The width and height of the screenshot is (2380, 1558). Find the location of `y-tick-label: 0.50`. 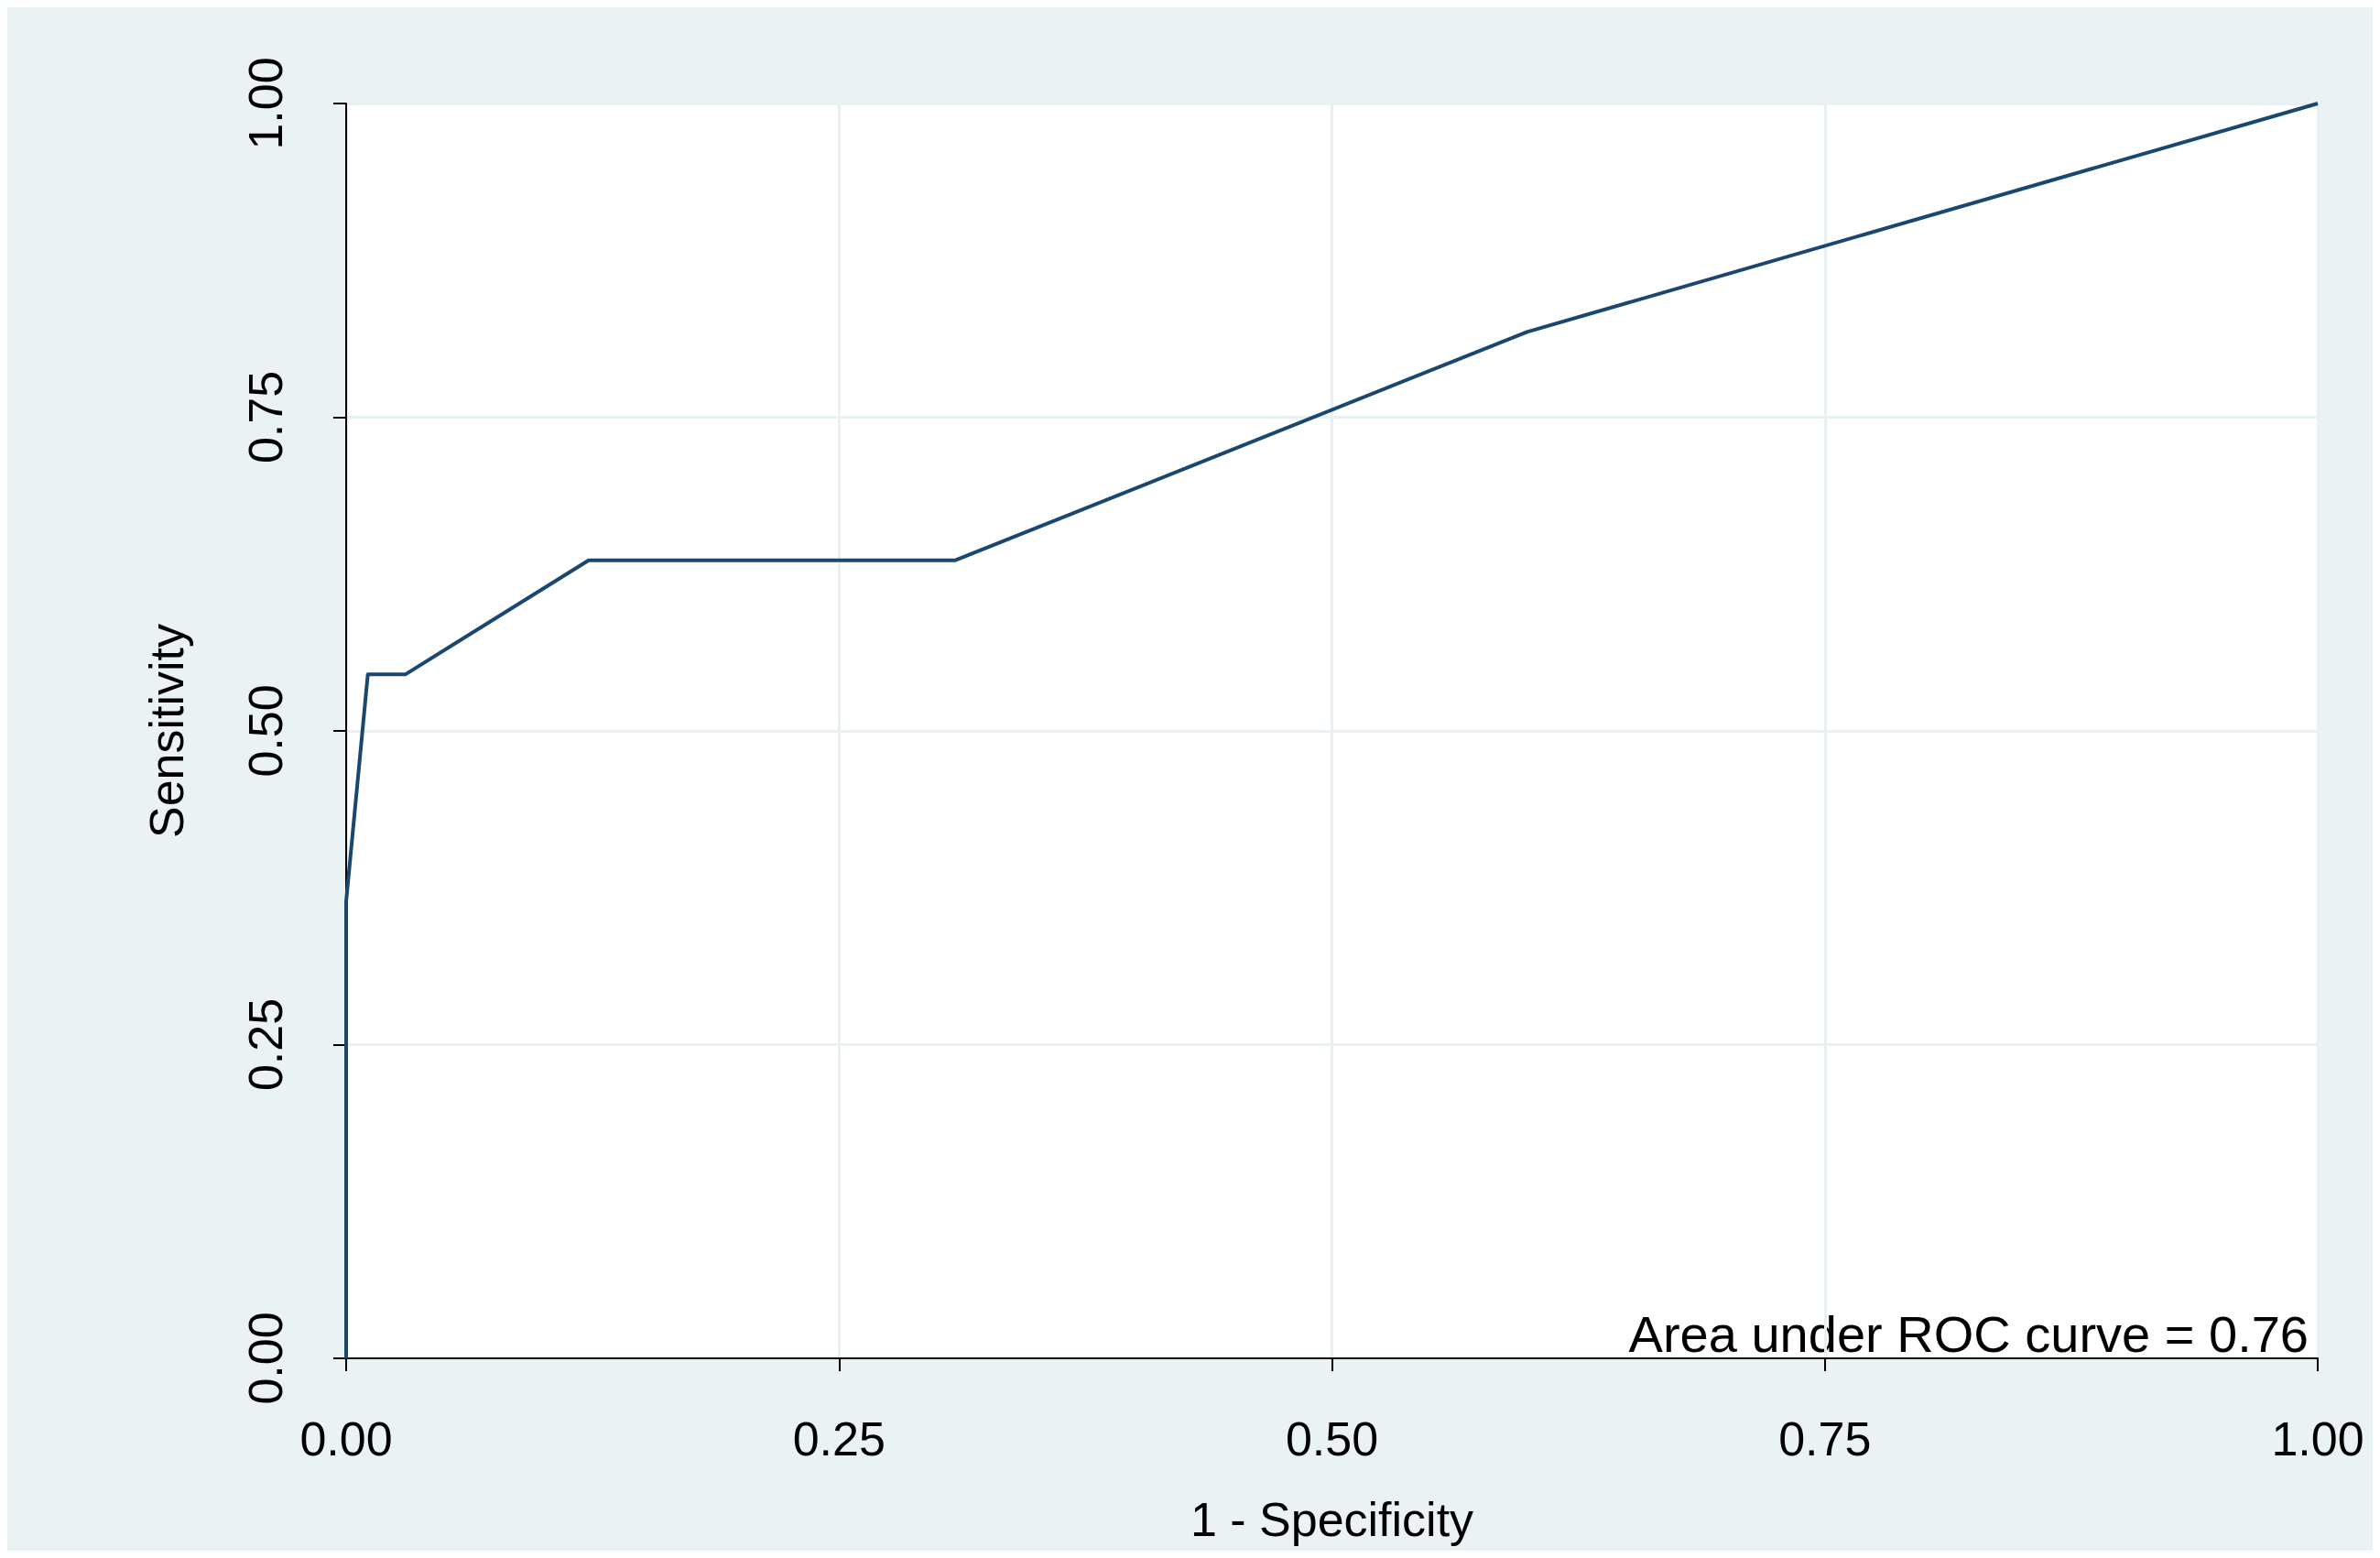

y-tick-label: 0.50 is located at coordinates (265, 731).